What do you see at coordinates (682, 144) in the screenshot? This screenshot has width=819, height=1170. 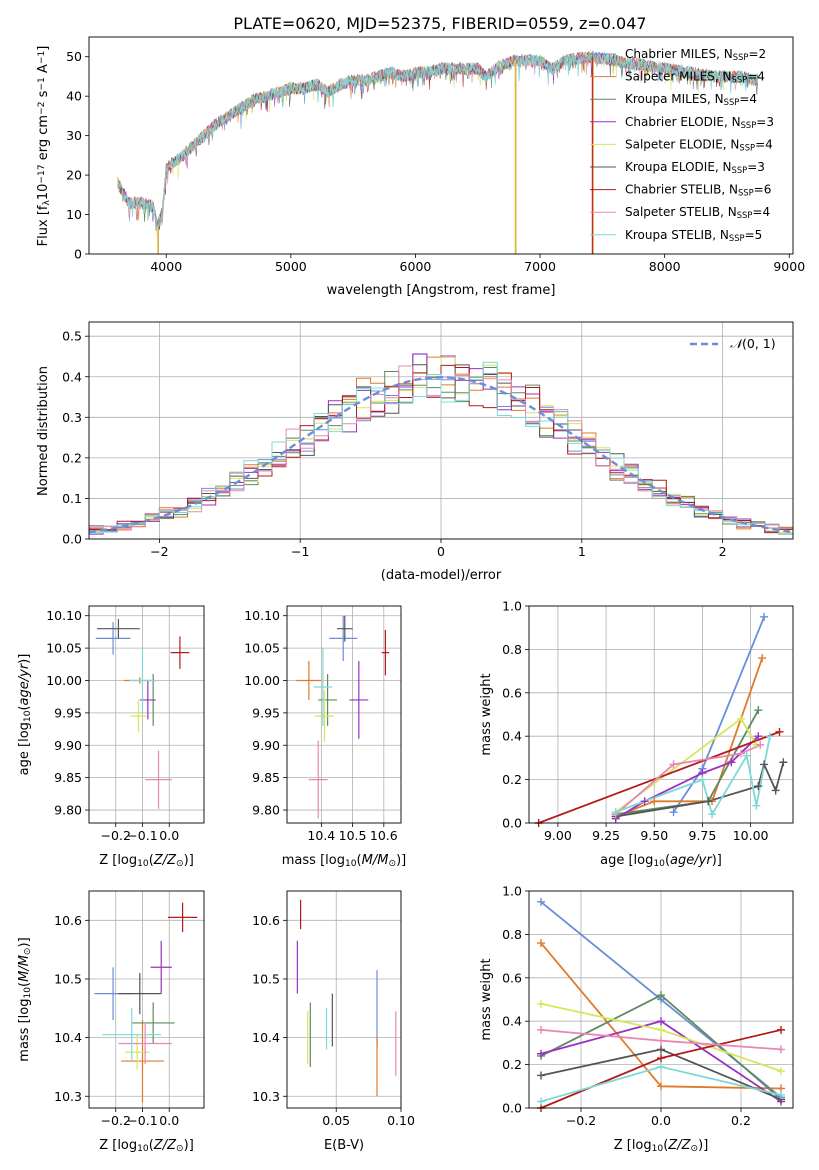 I see `legend-entry-part: Salpeter ELODIE, N` at bounding box center [682, 144].